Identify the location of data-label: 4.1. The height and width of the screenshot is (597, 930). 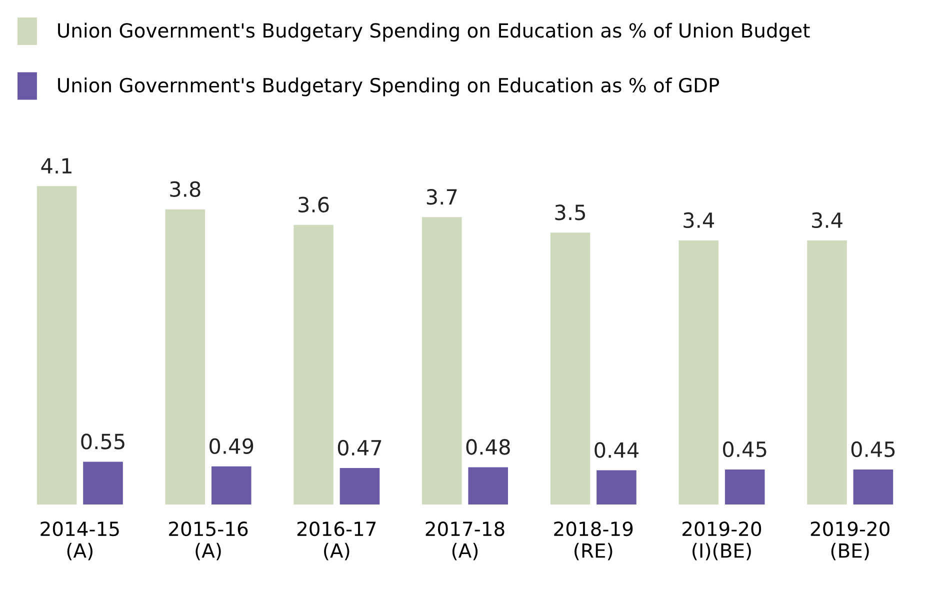
(56, 166).